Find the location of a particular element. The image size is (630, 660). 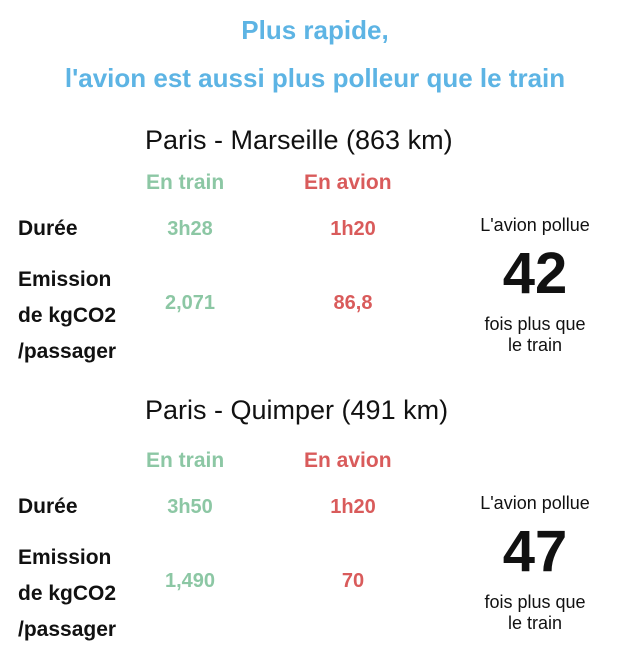

plane-emission-value: 86,8 is located at coordinates (353, 303).